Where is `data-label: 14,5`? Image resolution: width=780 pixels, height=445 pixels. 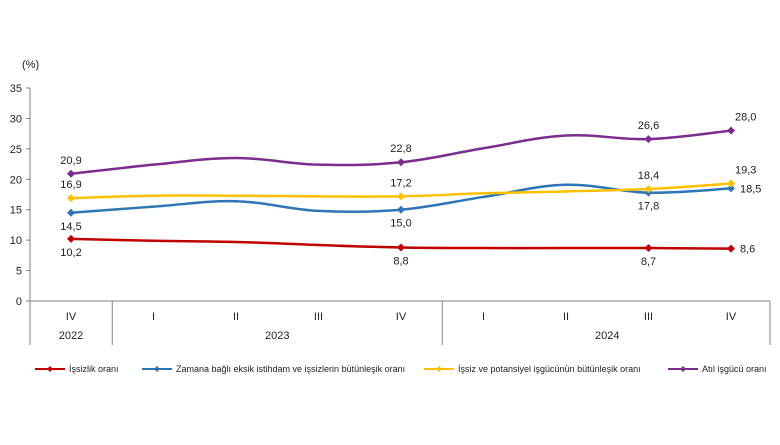 data-label: 14,5 is located at coordinates (70, 227).